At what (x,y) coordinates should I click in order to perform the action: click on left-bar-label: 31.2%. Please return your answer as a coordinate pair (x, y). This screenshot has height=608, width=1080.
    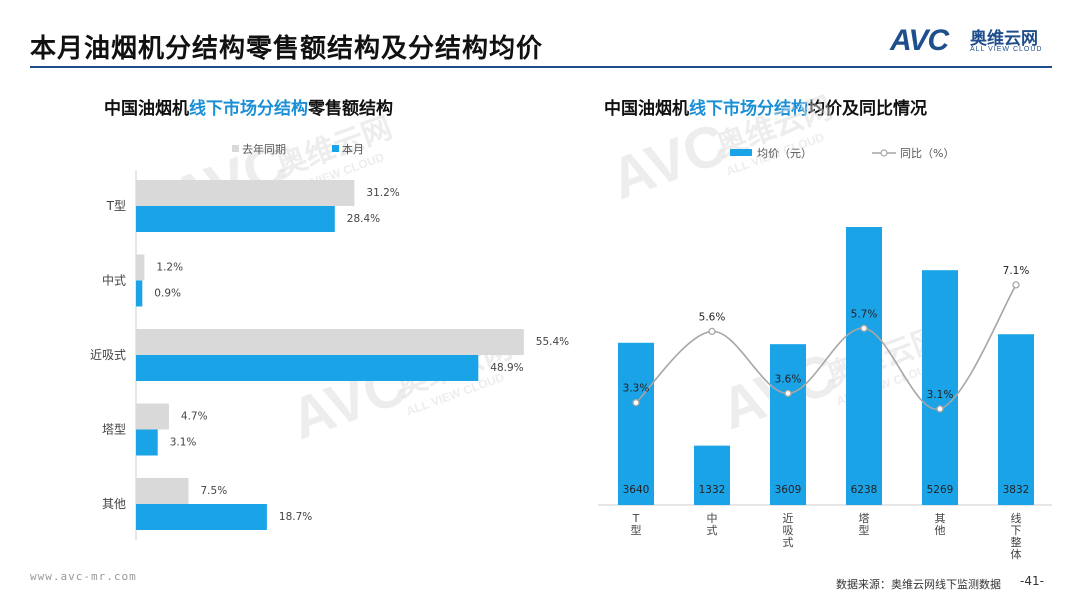
    Looking at the image, I should click on (382, 193).